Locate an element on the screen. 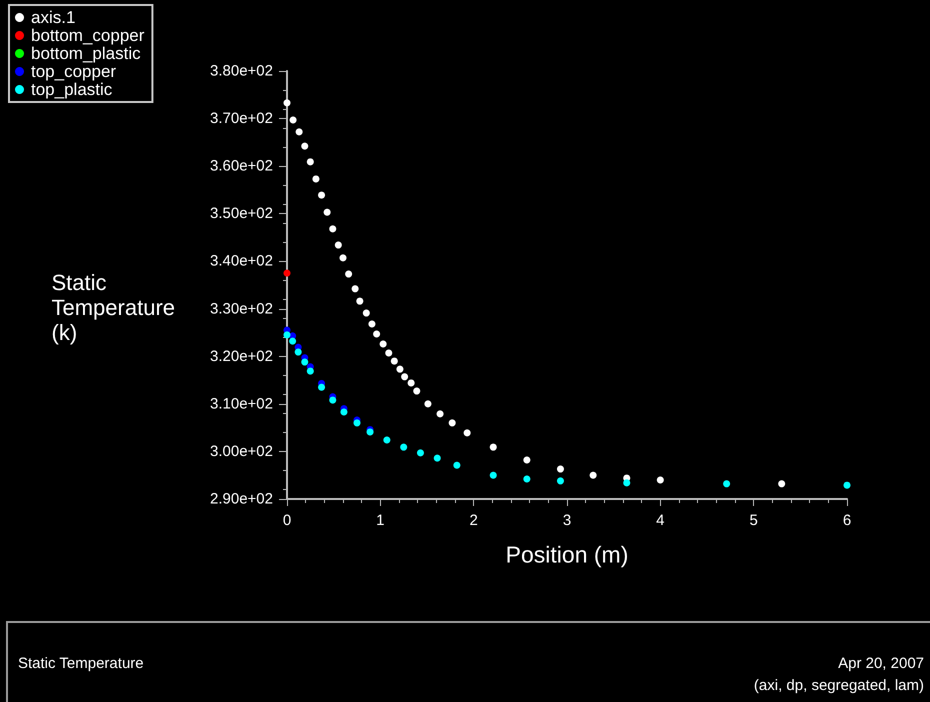 The width and height of the screenshot is (930, 702). y-tick-label: 3.70e+02 is located at coordinates (241, 119).